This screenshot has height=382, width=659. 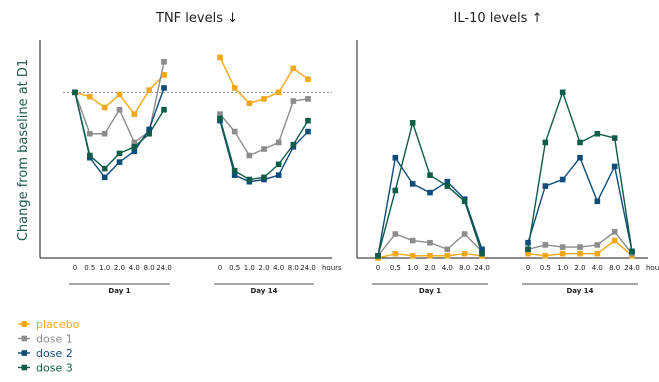 I want to click on legend-item-dose-1: dose 1, so click(x=45, y=339).